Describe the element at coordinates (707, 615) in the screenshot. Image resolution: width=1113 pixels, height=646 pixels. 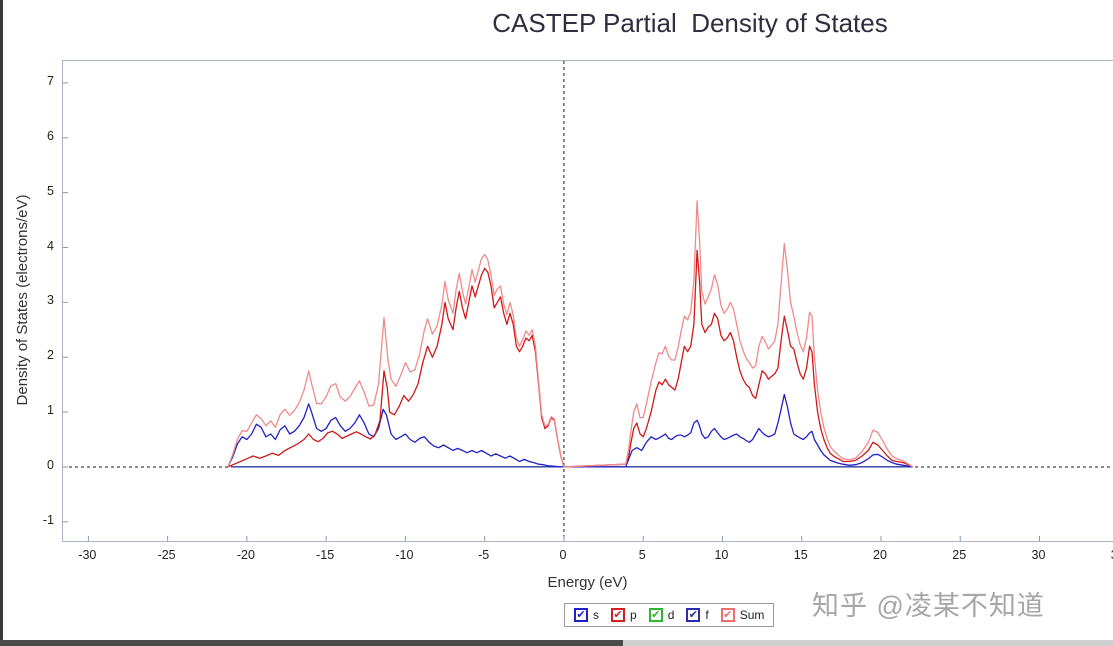
I see `legend-label-f: f` at that location.